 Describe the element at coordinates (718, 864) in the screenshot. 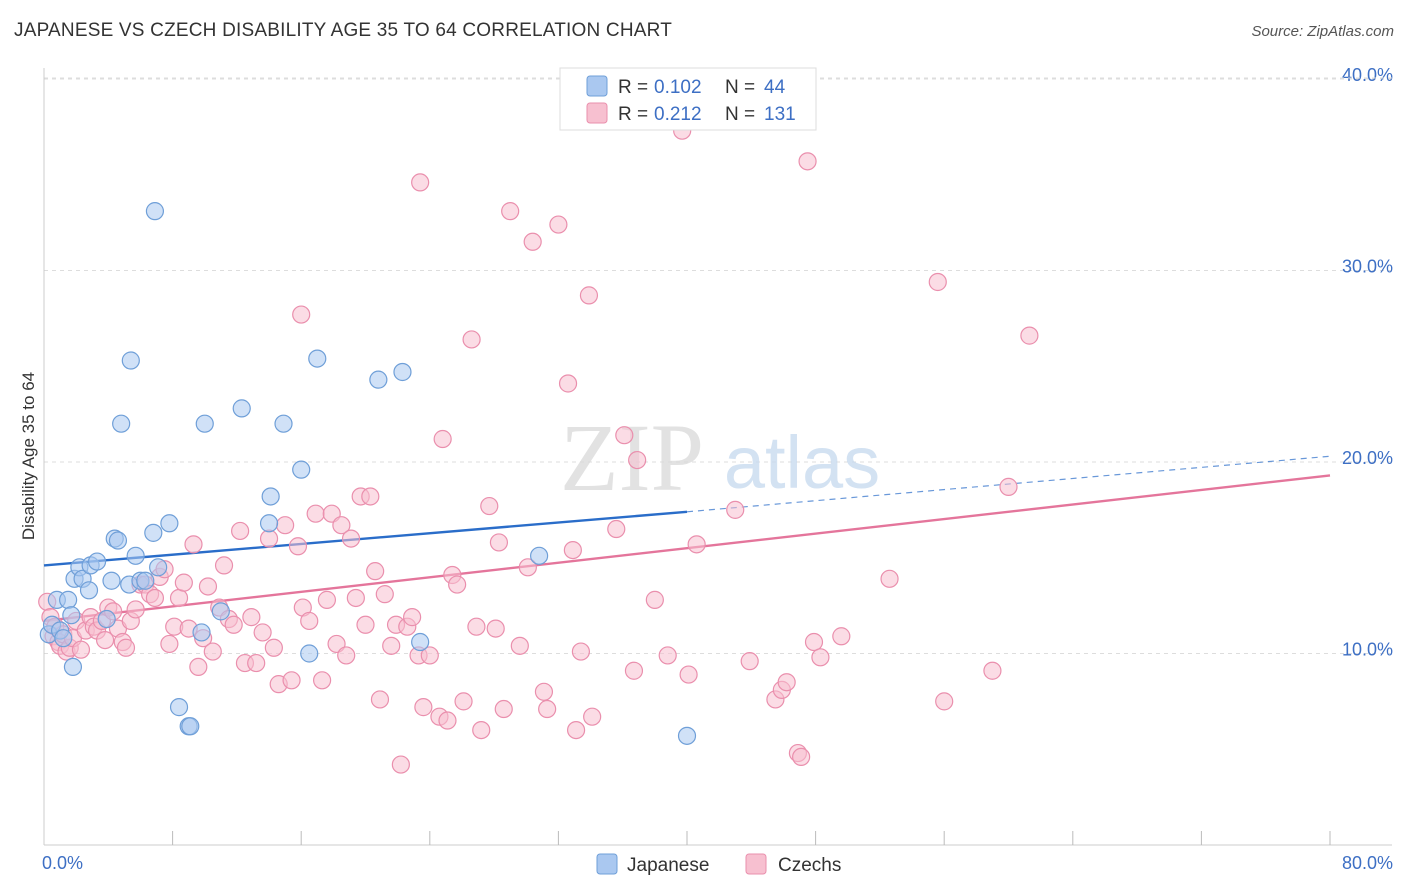

I see `legend-bottom: Japanese Czechs` at that location.